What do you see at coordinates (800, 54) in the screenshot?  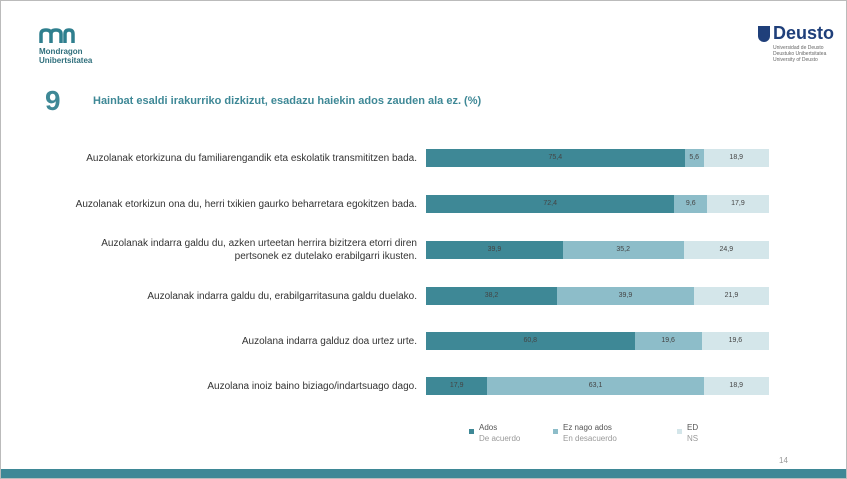 I see `logo-sub: Deustuko Unibertsitatea` at bounding box center [800, 54].